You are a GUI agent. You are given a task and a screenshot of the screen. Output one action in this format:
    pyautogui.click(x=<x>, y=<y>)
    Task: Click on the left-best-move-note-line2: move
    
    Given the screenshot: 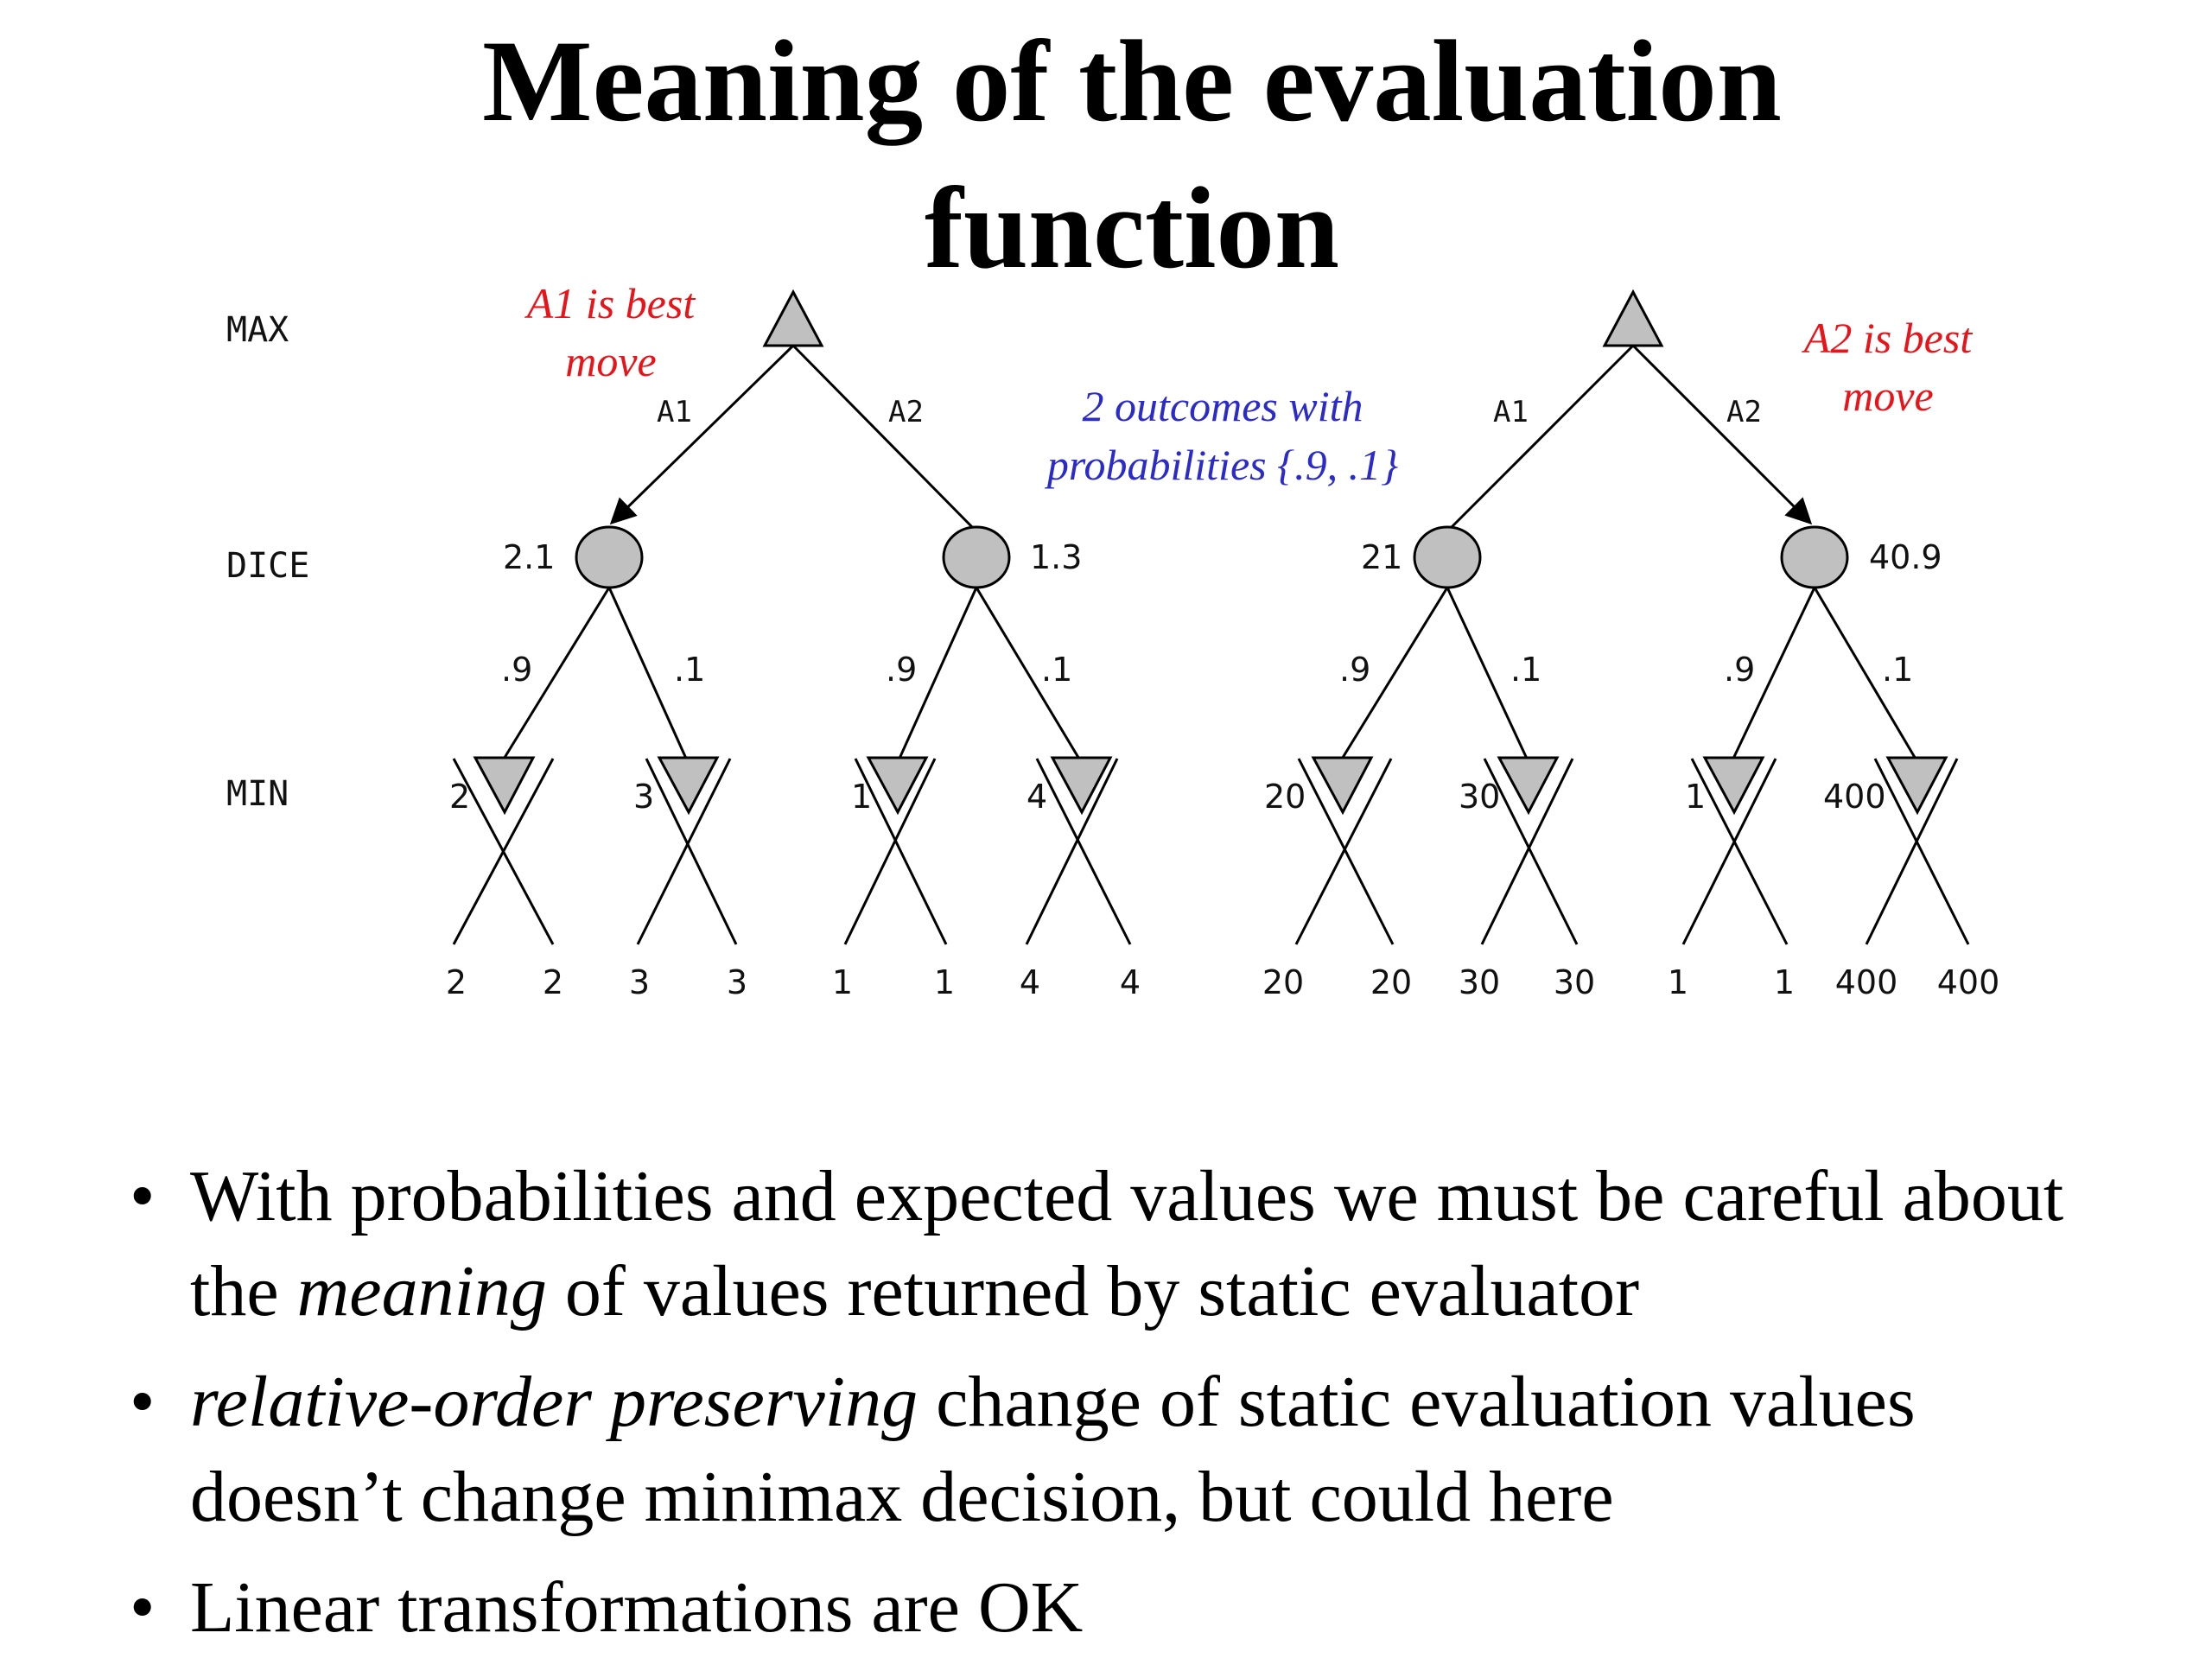 What is the action you would take?
    pyautogui.click(x=611, y=361)
    